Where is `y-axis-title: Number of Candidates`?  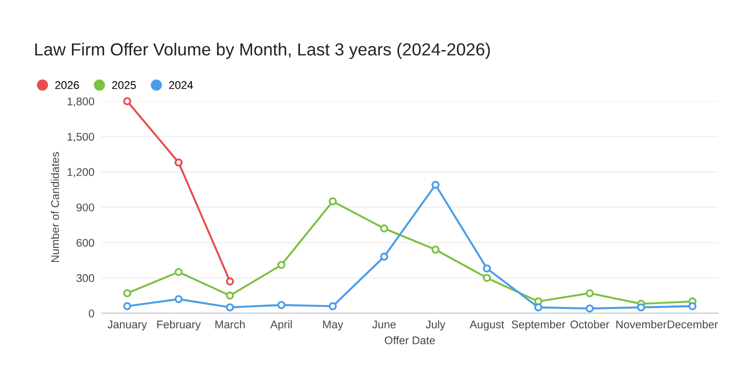
y-axis-title: Number of Candidates is located at coordinates (55, 207).